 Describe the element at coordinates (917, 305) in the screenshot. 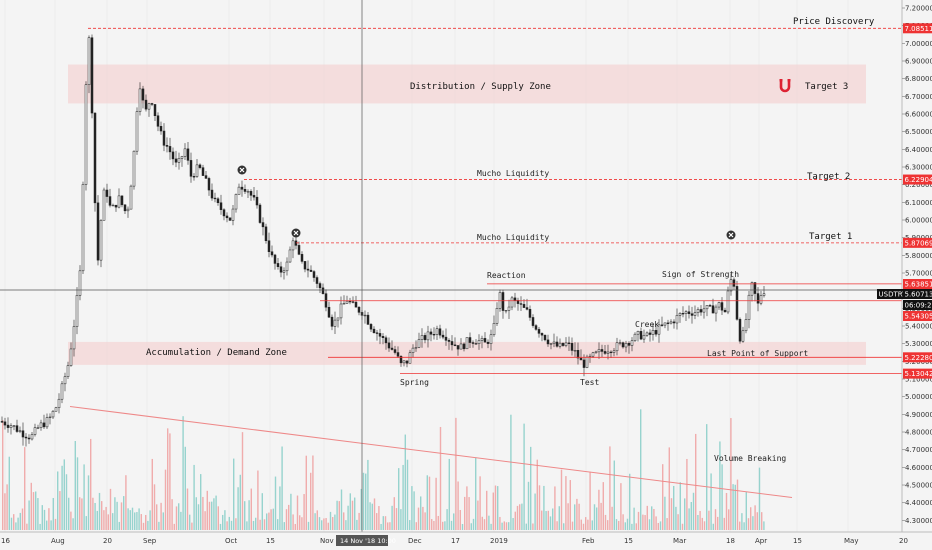

I see `price-tag-timer` at that location.